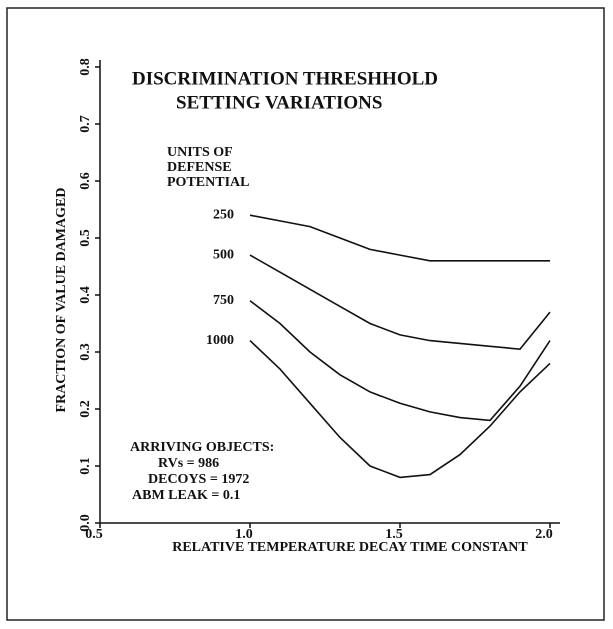  What do you see at coordinates (279, 102) in the screenshot?
I see `chart-subtitle: SETTING VARIATIONS` at bounding box center [279, 102].